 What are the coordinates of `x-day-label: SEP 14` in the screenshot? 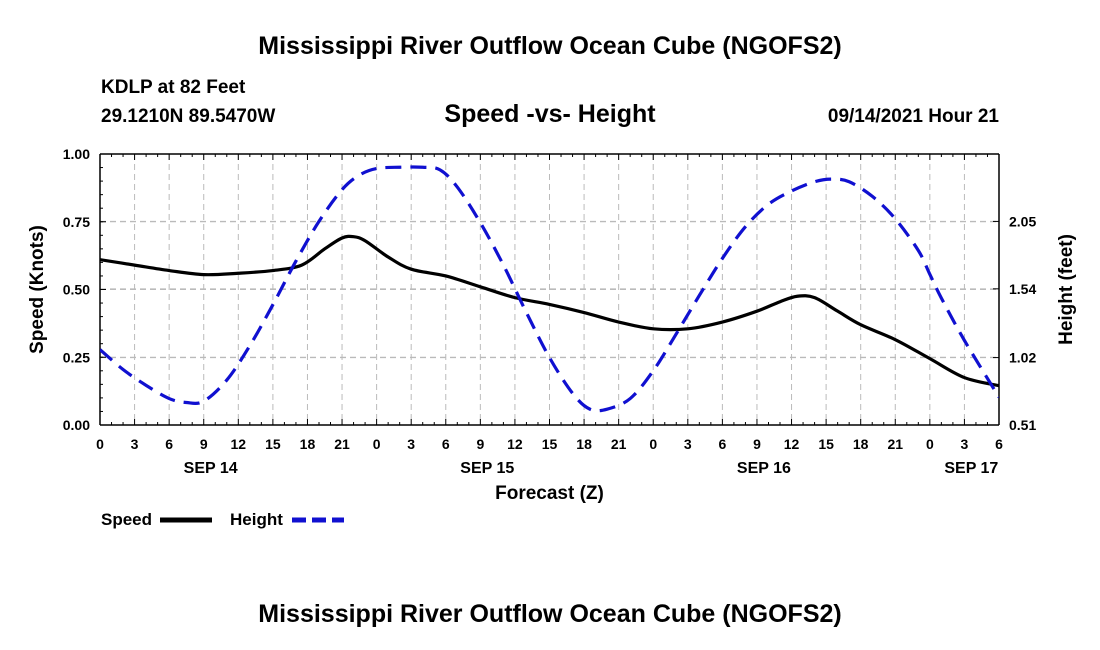 It's located at (211, 468).